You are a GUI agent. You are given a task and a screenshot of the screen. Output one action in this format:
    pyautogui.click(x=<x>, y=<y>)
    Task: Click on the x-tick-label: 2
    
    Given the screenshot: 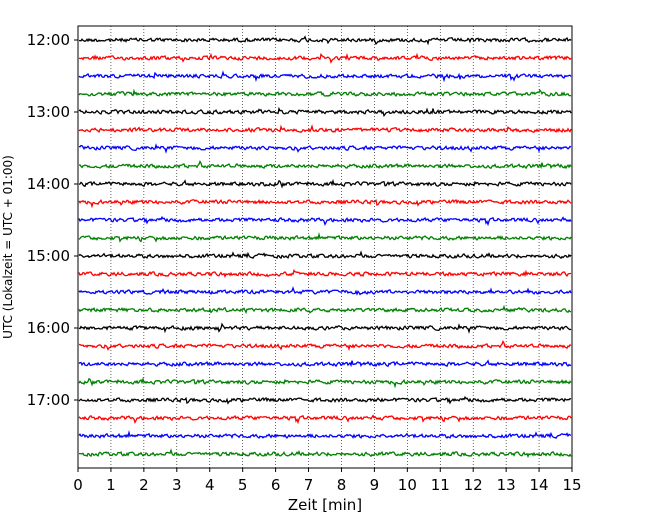 What is the action you would take?
    pyautogui.click(x=144, y=485)
    